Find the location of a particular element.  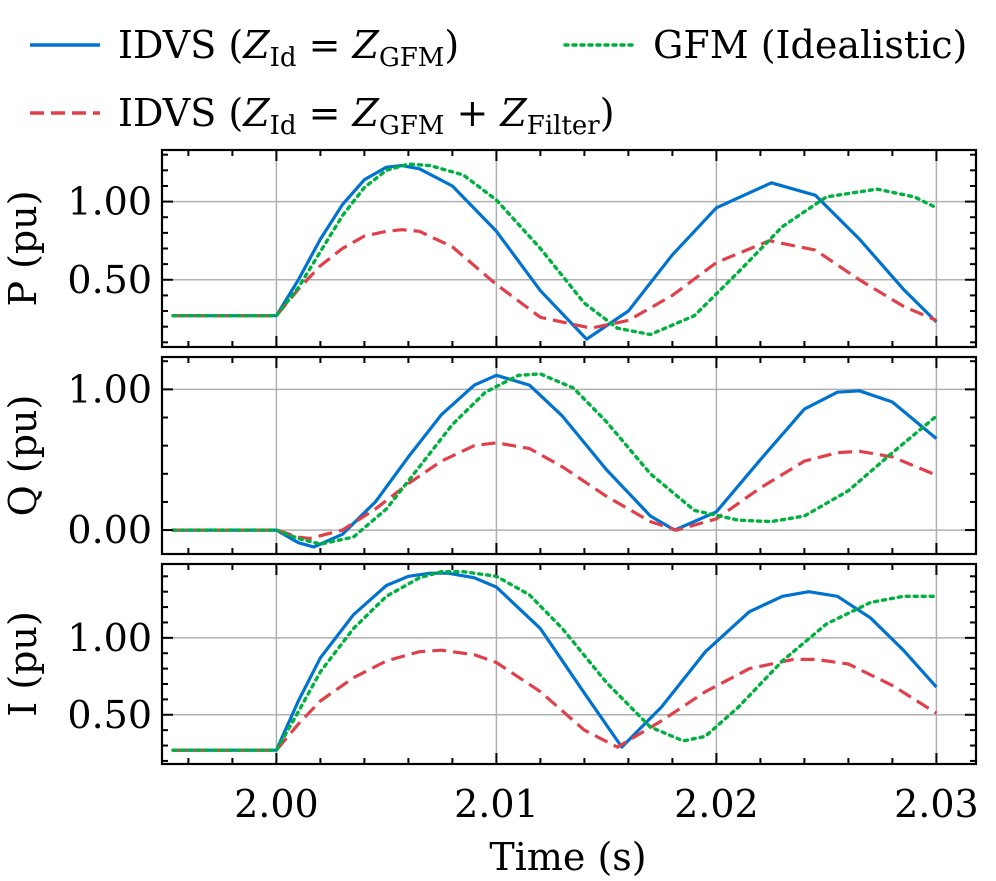

y-axis-label: Q (pu) is located at coordinates (23, 456).